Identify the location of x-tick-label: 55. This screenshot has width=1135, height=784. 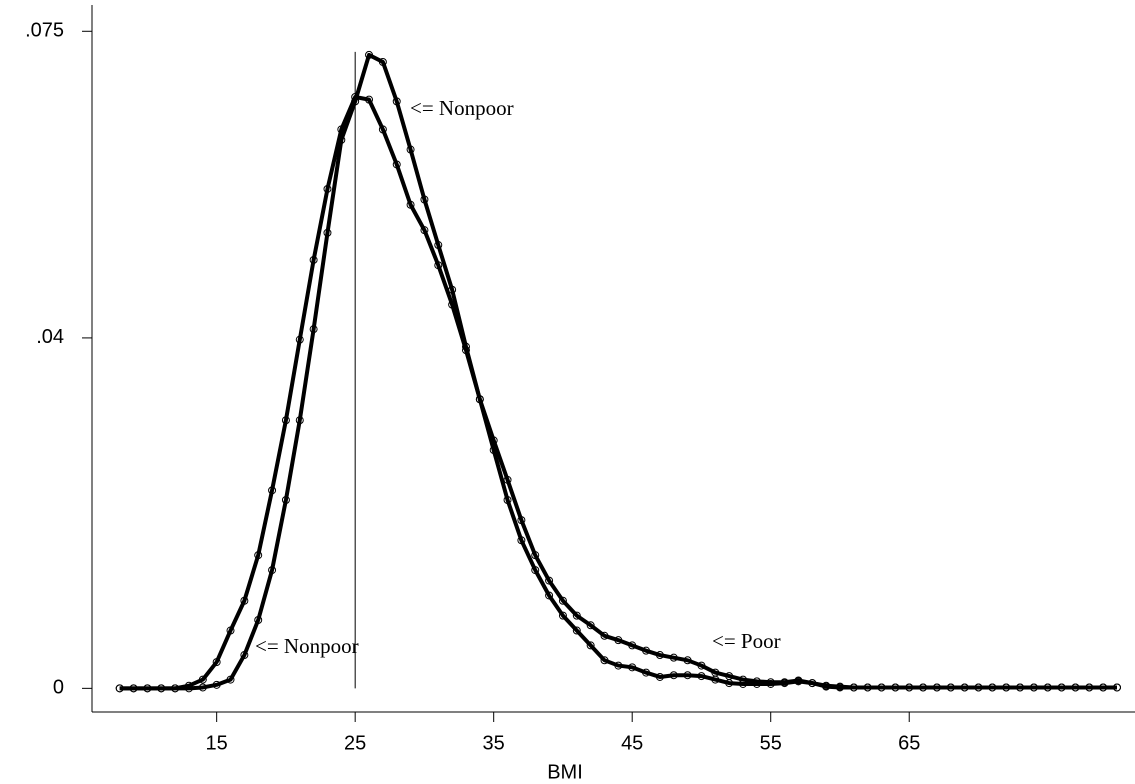
(771, 743).